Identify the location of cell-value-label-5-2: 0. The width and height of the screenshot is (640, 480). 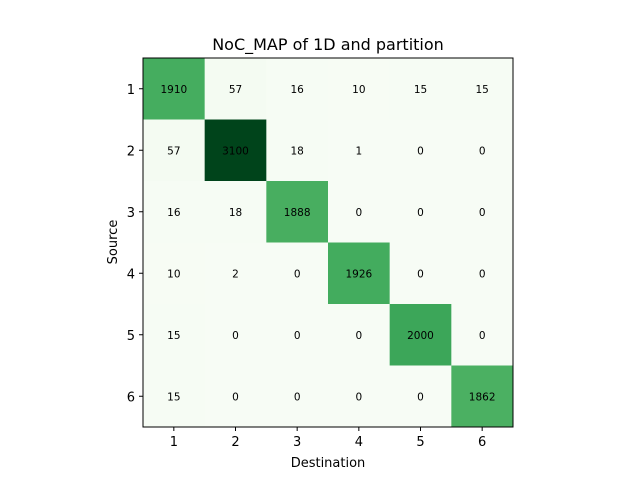
(235, 336).